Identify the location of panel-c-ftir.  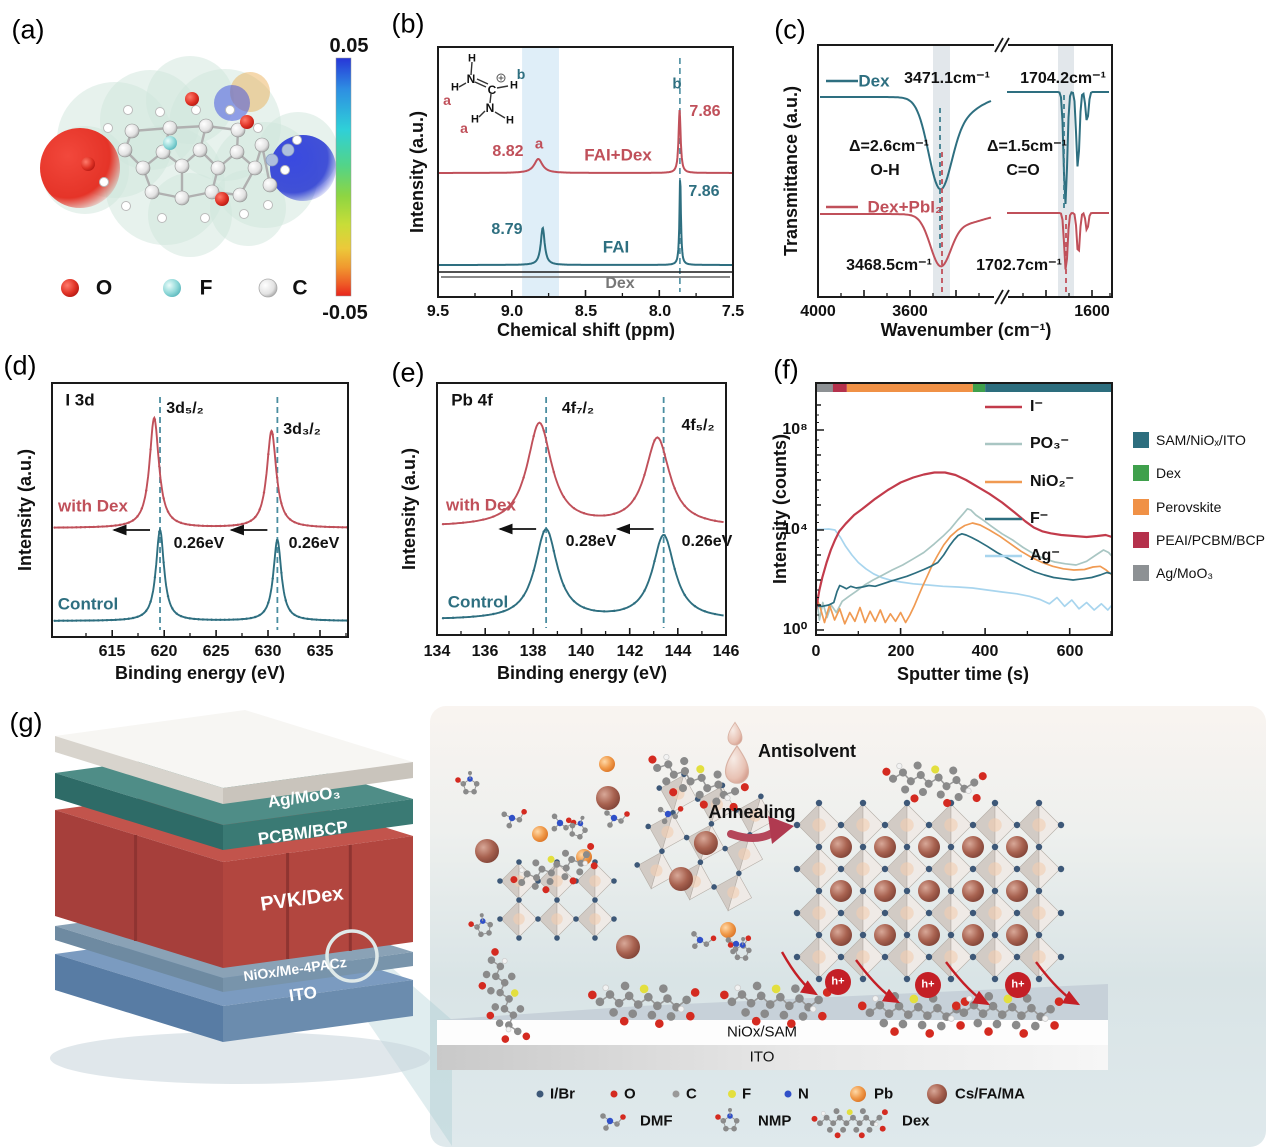
(965, 171).